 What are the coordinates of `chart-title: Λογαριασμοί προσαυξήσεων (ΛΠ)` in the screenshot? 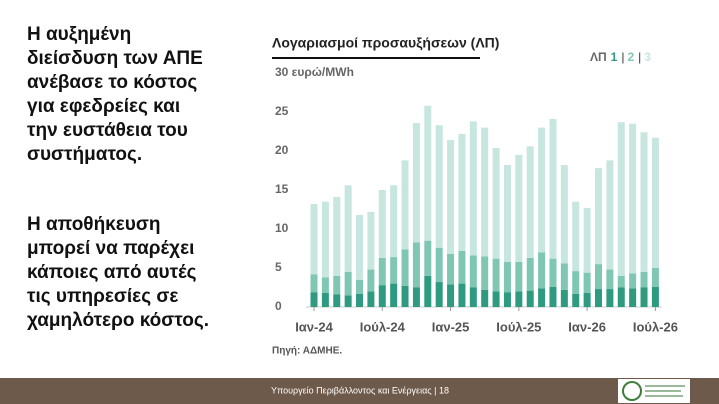 It's located at (385, 43).